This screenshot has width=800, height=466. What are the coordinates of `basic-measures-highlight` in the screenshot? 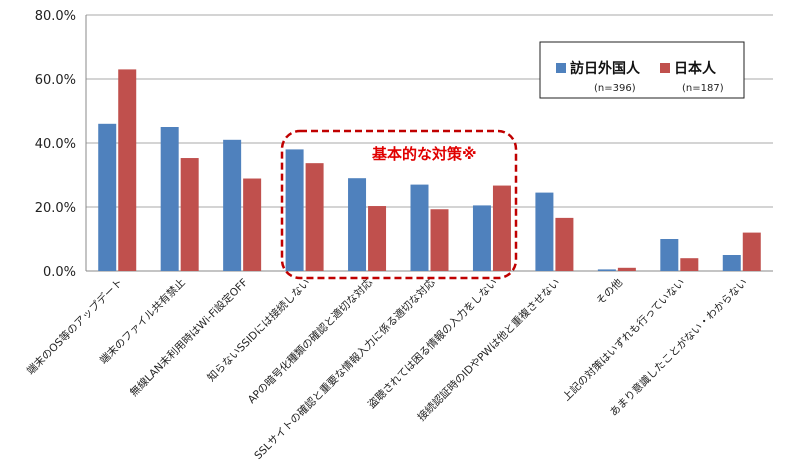 It's located at (399, 204).